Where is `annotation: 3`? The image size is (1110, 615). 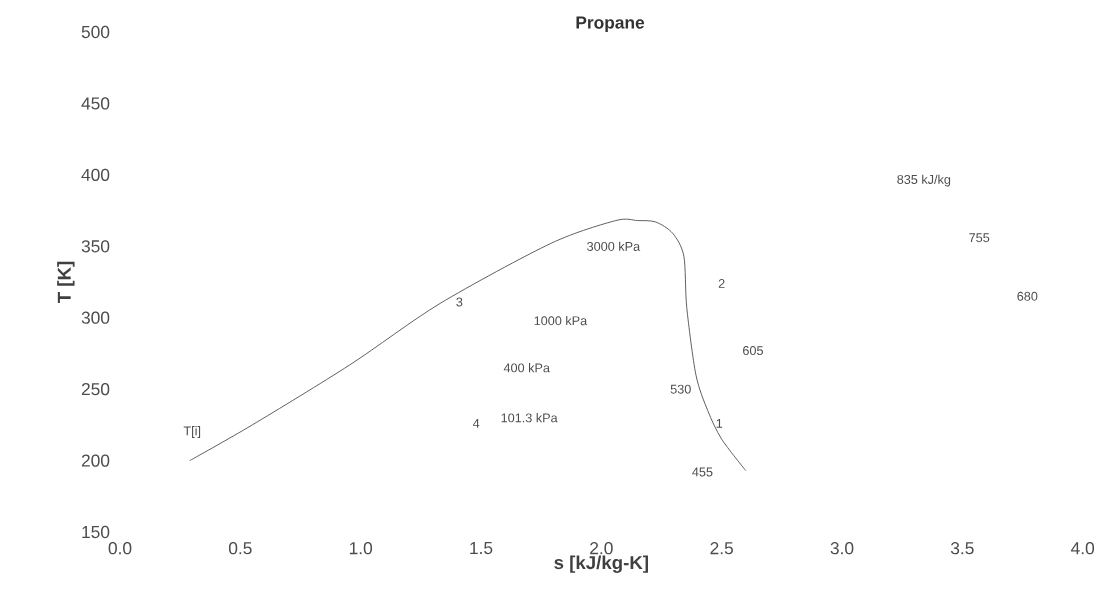
annotation: 3 is located at coordinates (459, 302).